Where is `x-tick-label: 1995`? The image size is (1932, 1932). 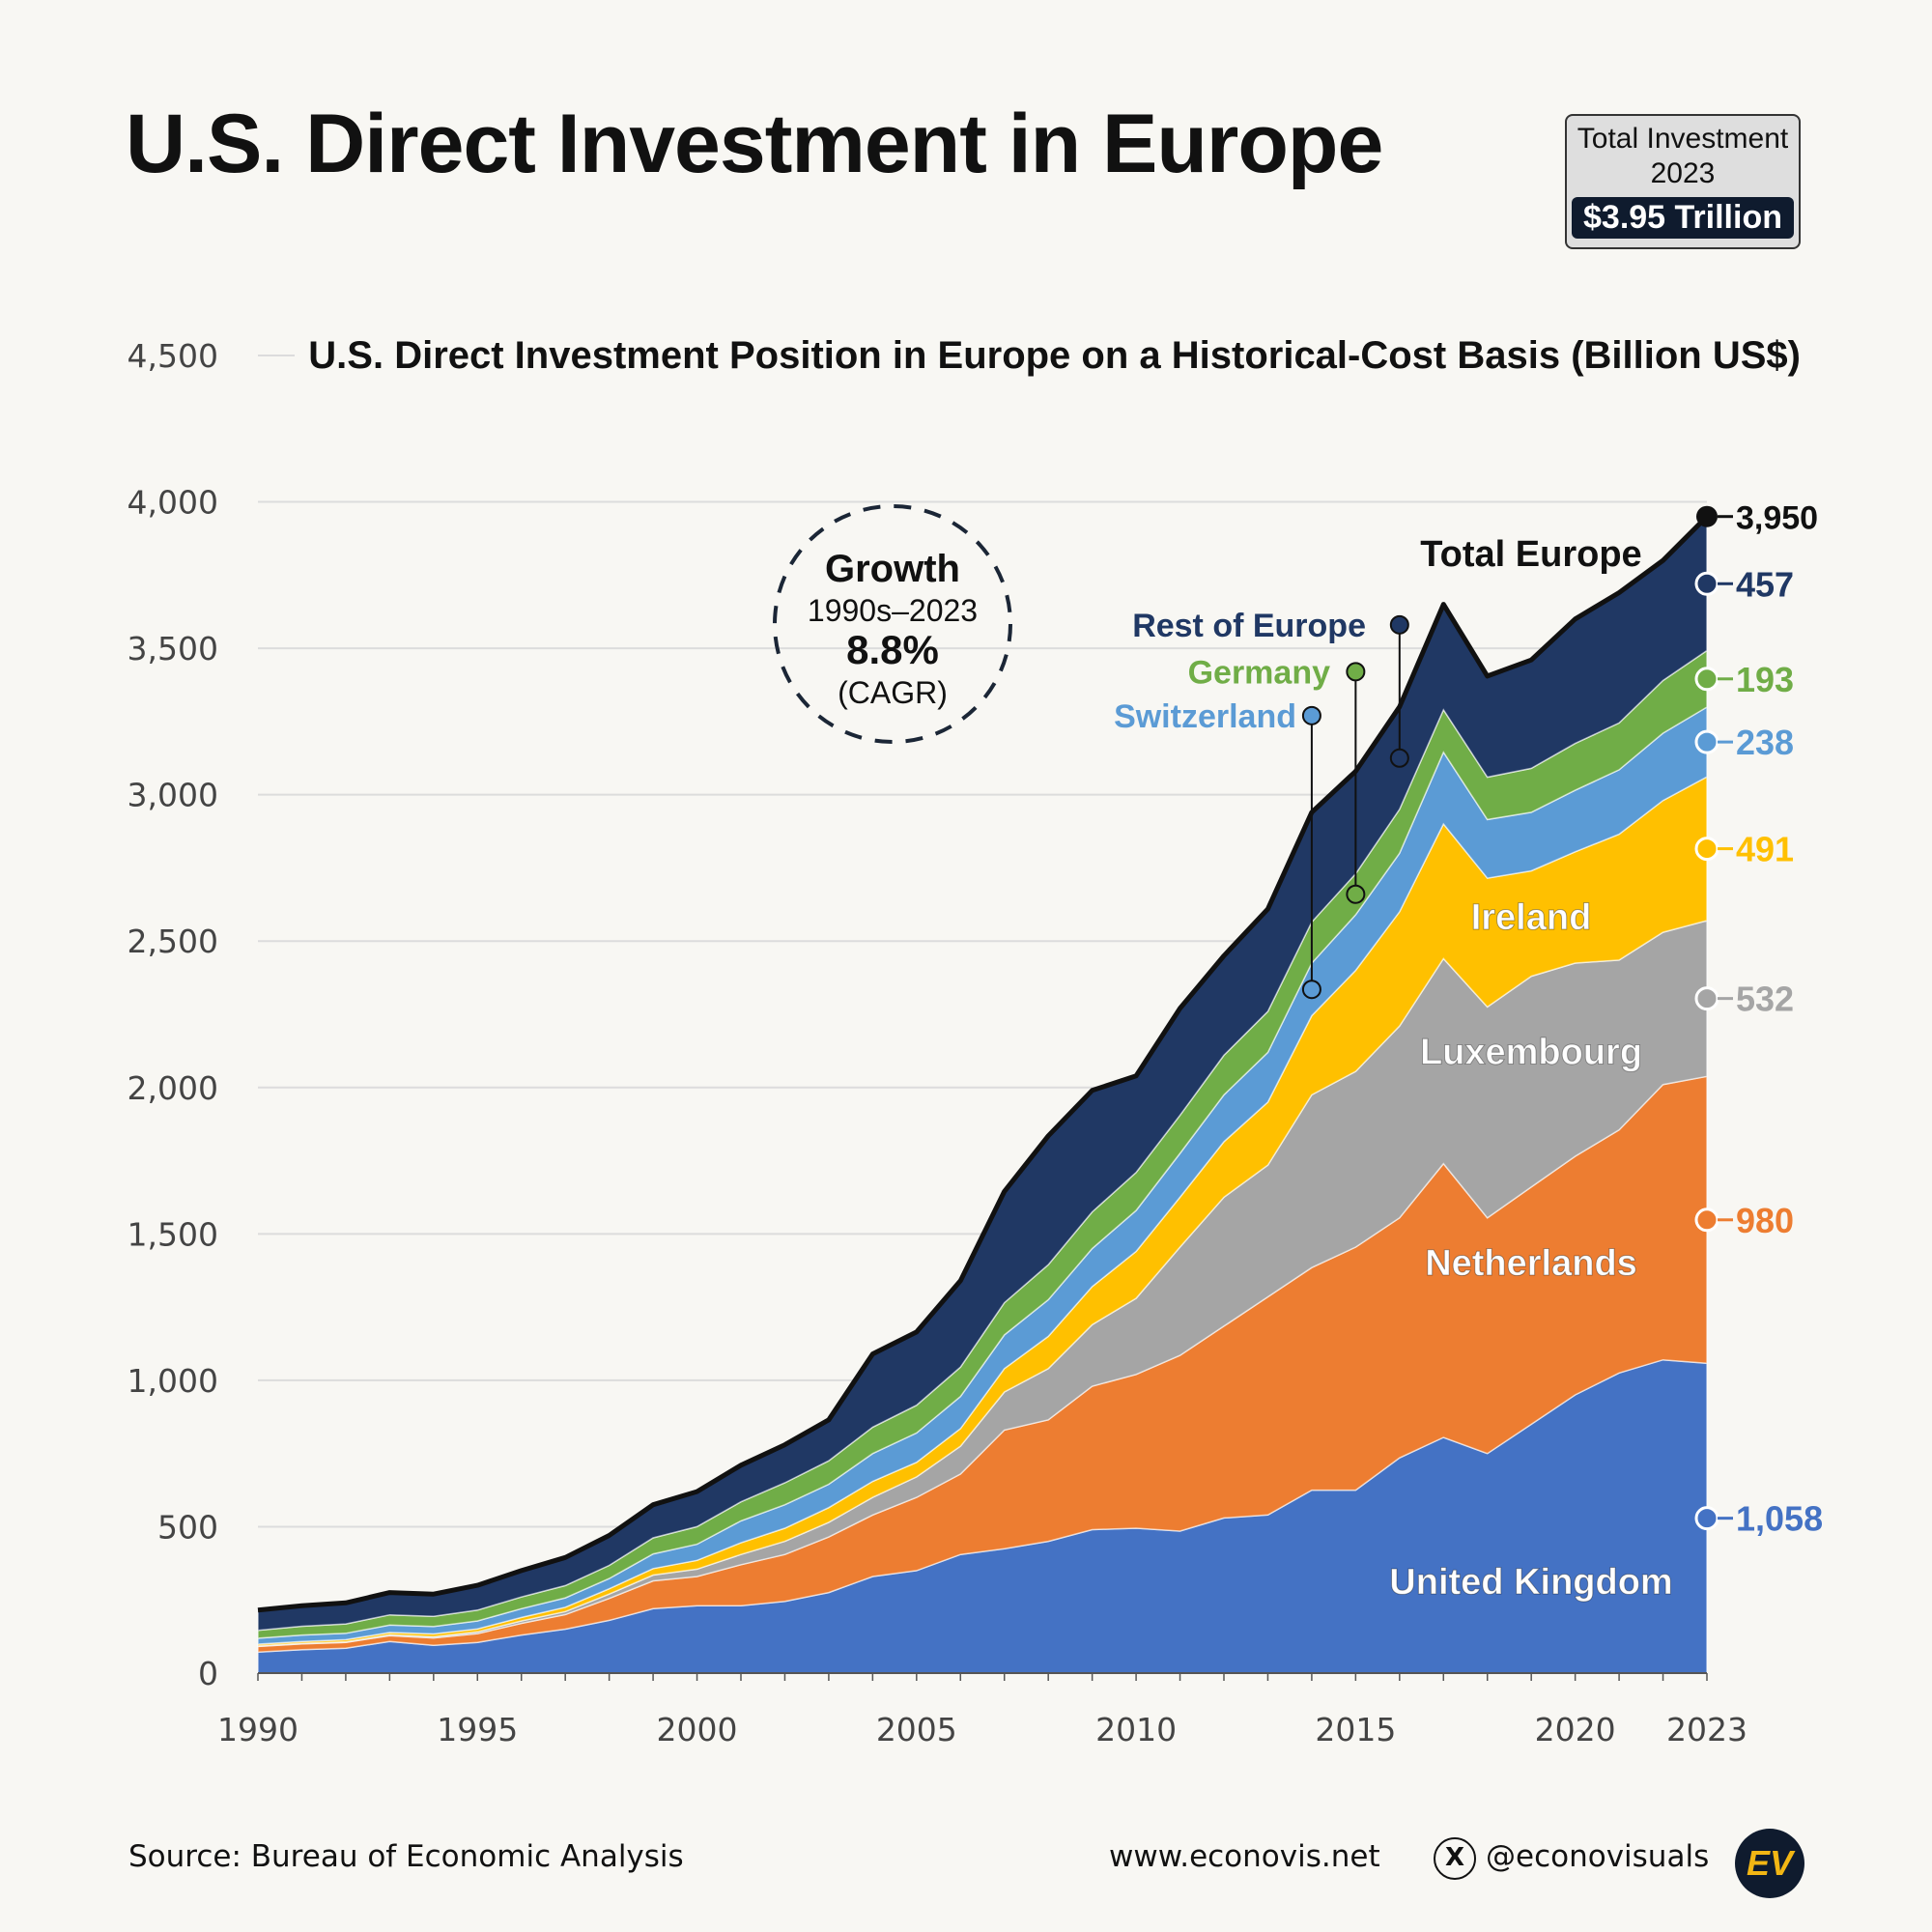 x-tick-label: 1995 is located at coordinates (477, 1729).